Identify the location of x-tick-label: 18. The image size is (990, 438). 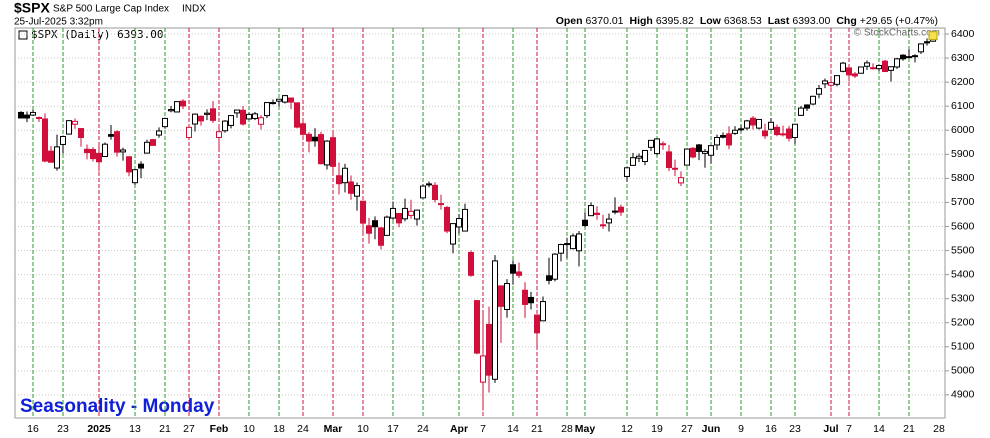
(279, 429).